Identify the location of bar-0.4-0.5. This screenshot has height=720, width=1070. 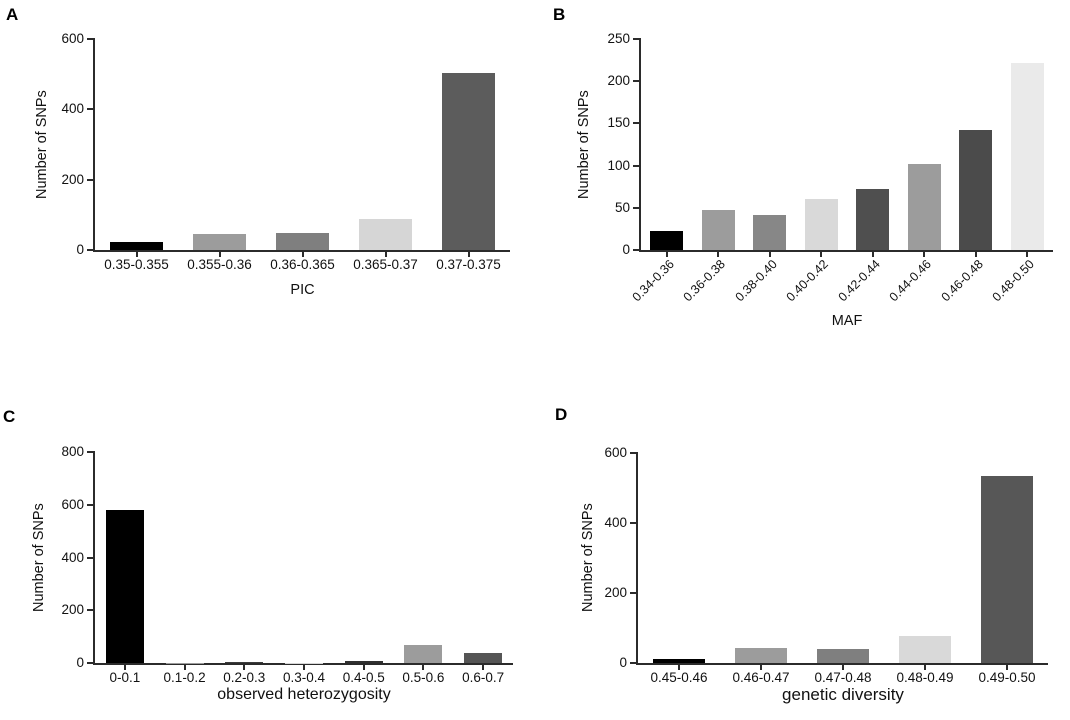
(363, 662).